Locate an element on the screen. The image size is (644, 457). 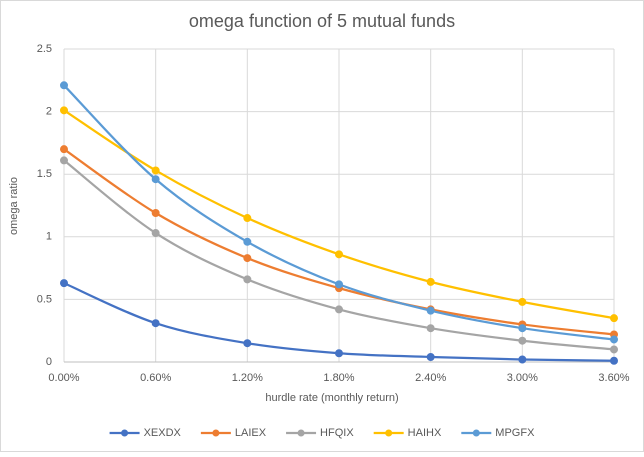
chart-title: omega function of 5 mutual funds is located at coordinates (322, 21).